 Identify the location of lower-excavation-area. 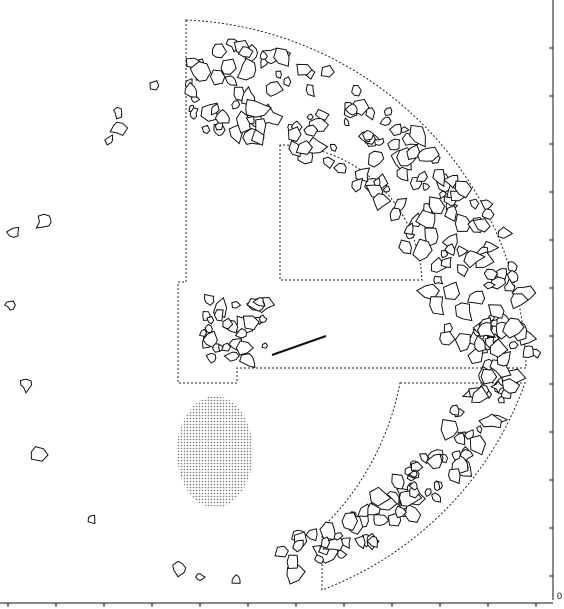
(423, 486).